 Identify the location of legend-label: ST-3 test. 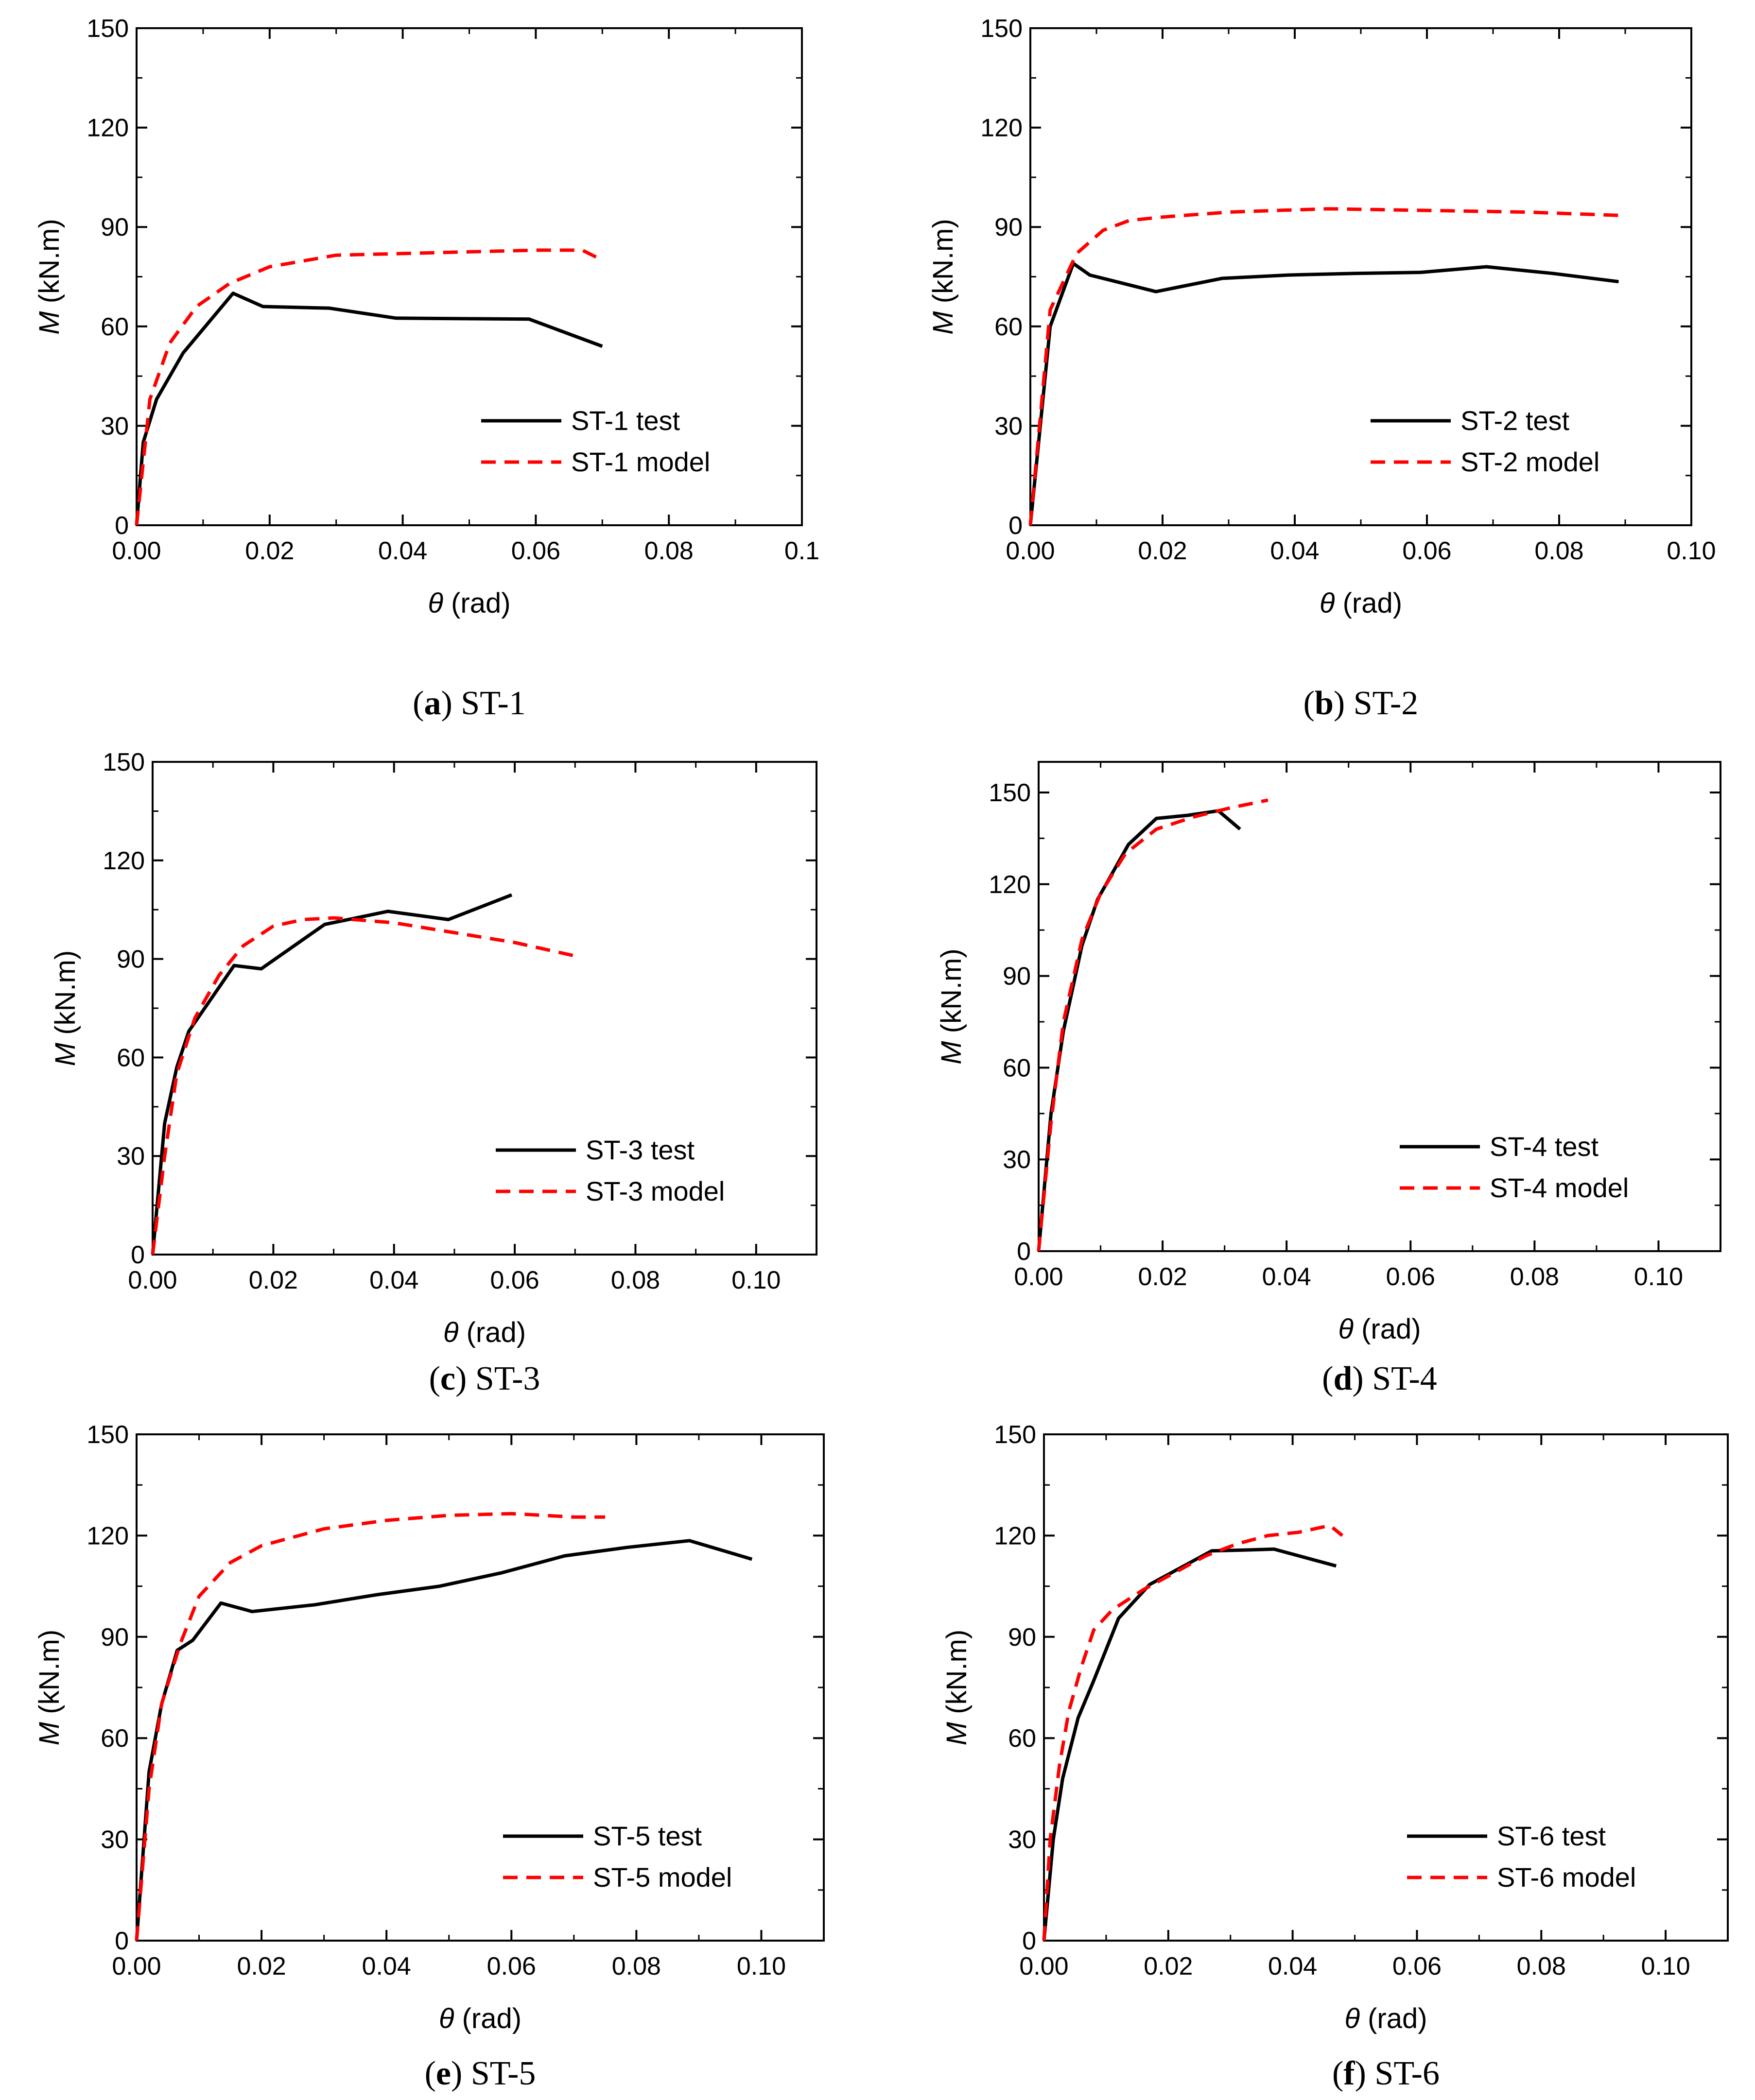
(640, 1150).